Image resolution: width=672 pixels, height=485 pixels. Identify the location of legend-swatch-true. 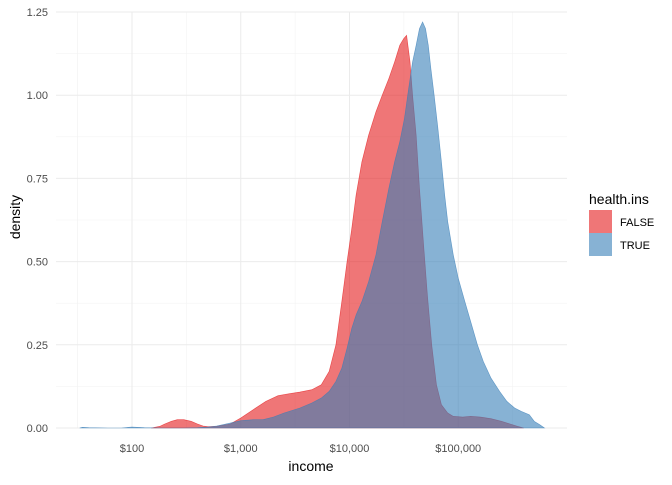
(600, 244).